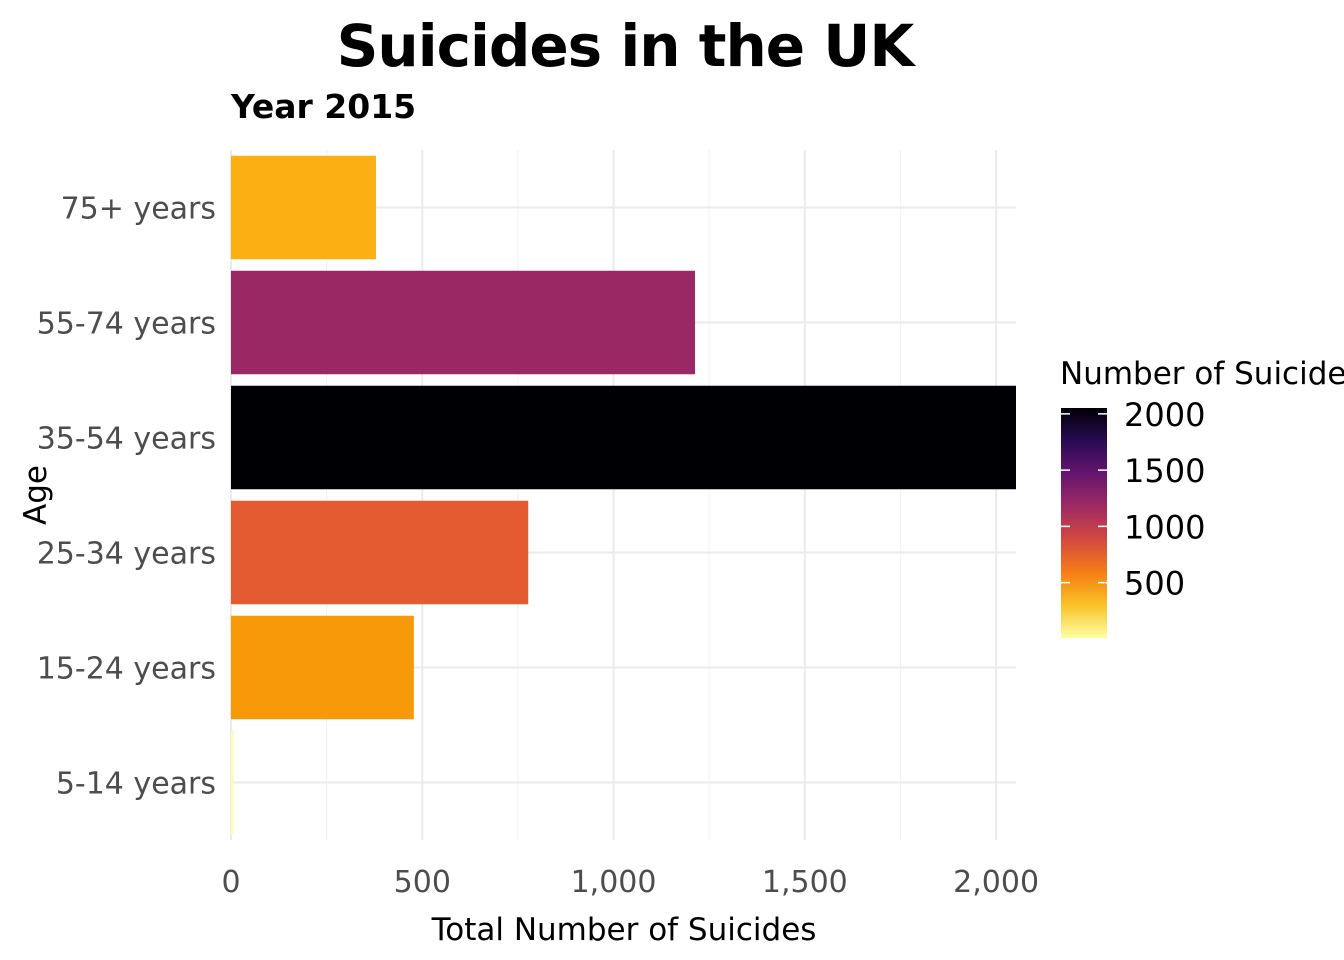 The height and width of the screenshot is (960, 1344). I want to click on y-tick-label: 25-34 years, so click(126, 554).